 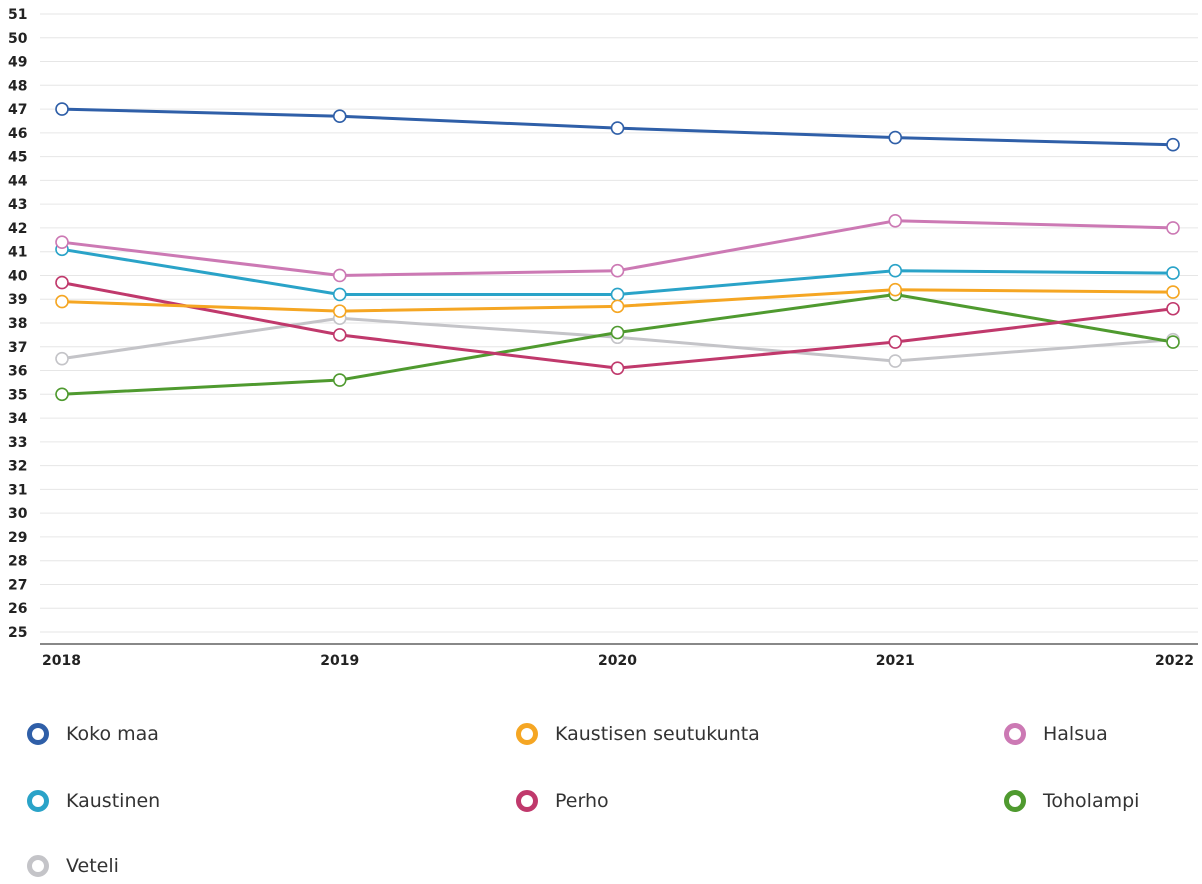 I want to click on x-tick-label: 2021, so click(x=895, y=661).